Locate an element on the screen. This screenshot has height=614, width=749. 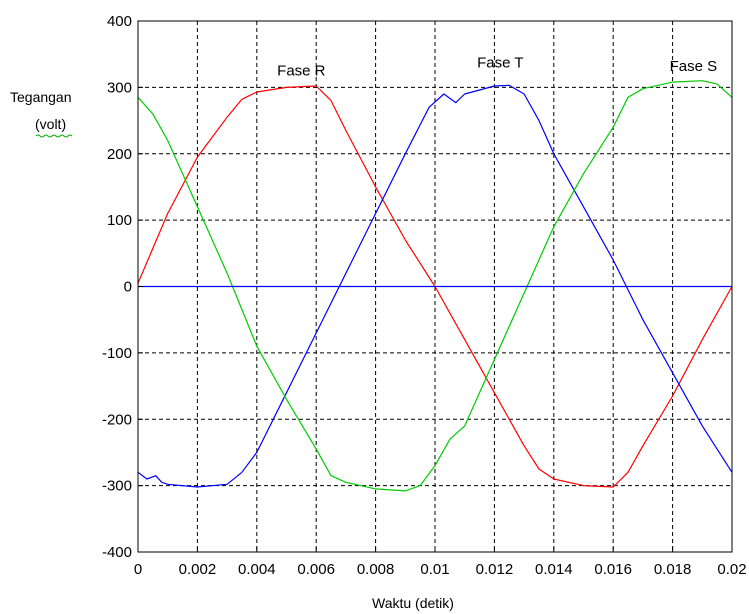
phase-annotation: Fase T is located at coordinates (500, 62).